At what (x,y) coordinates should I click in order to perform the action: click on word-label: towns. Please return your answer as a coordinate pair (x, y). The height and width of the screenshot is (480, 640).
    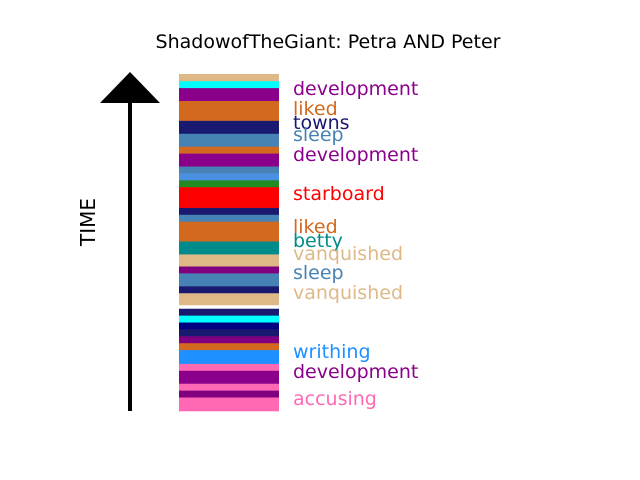
    Looking at the image, I should click on (321, 123).